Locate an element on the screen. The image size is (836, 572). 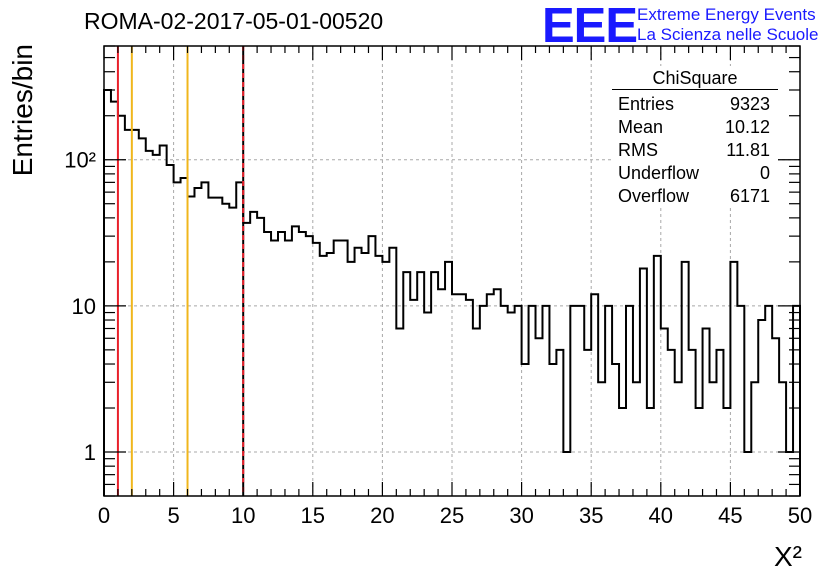
stats-value: 11.81 is located at coordinates (748, 150).